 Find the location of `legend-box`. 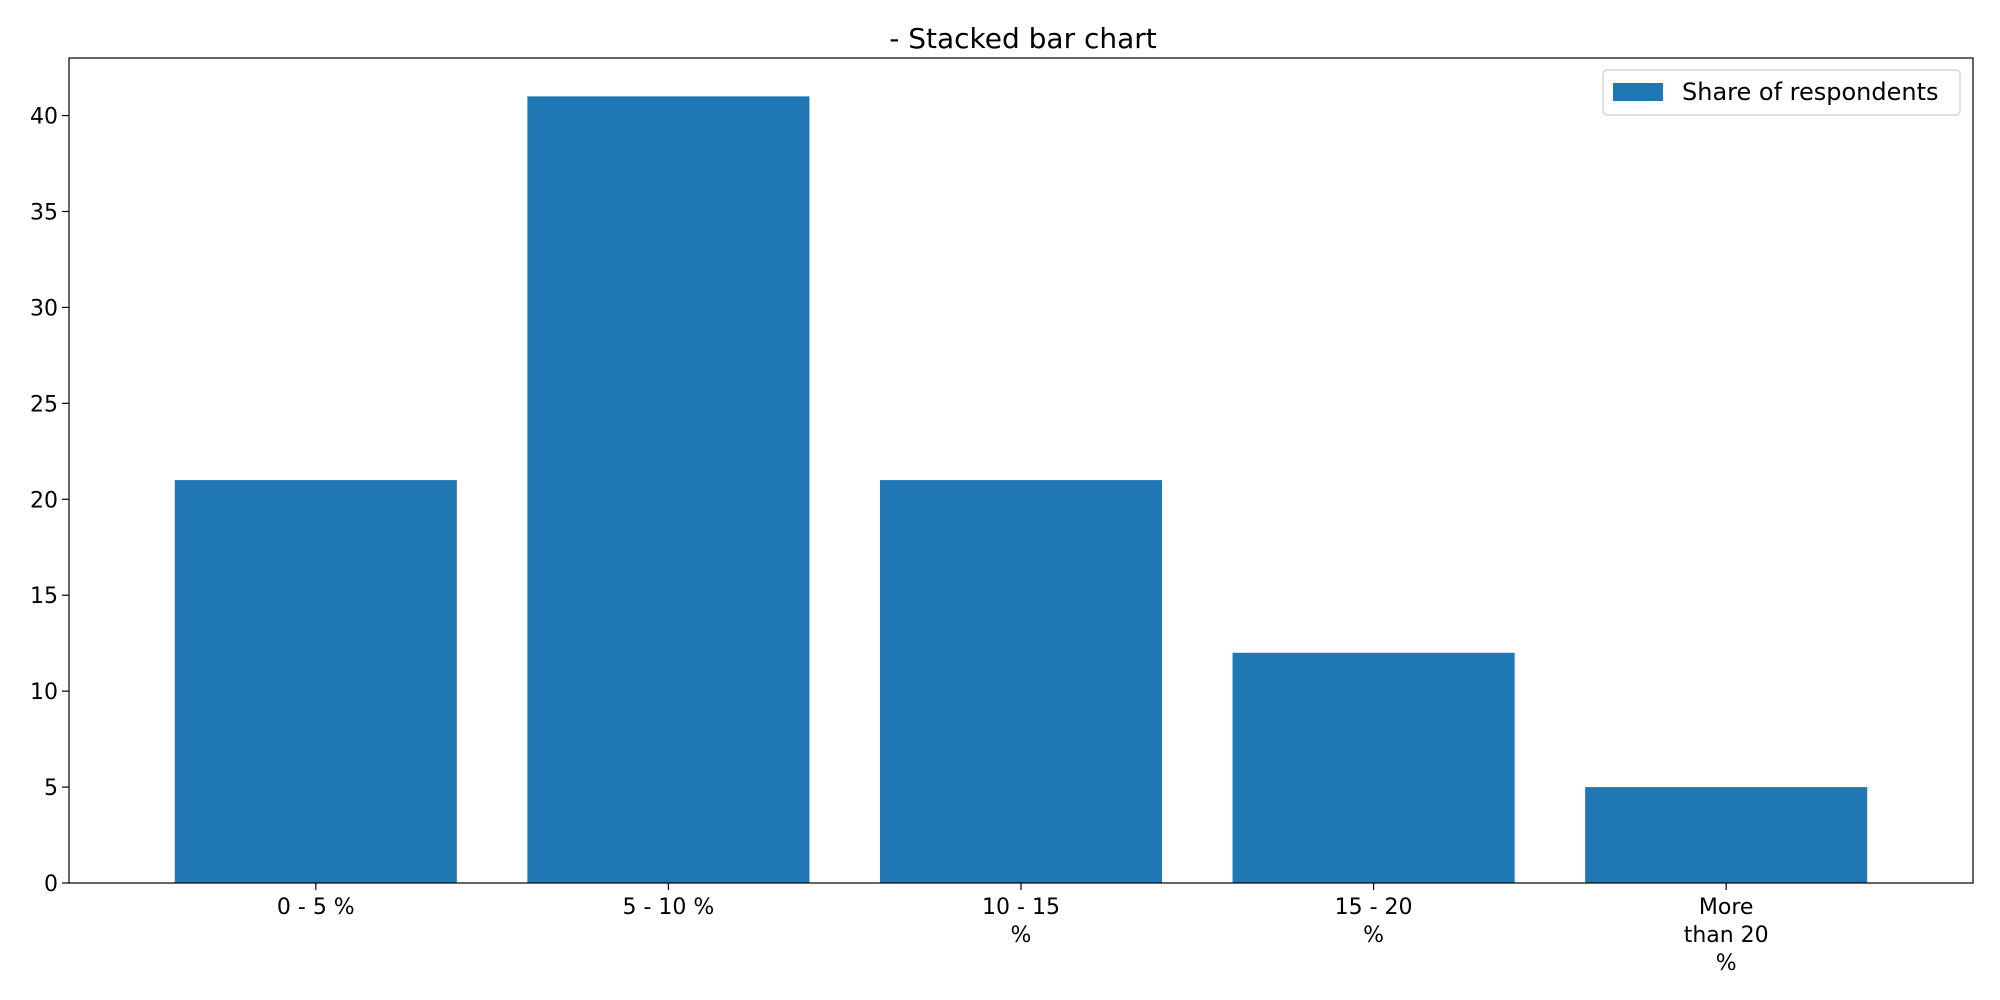

legend-box is located at coordinates (1781, 92).